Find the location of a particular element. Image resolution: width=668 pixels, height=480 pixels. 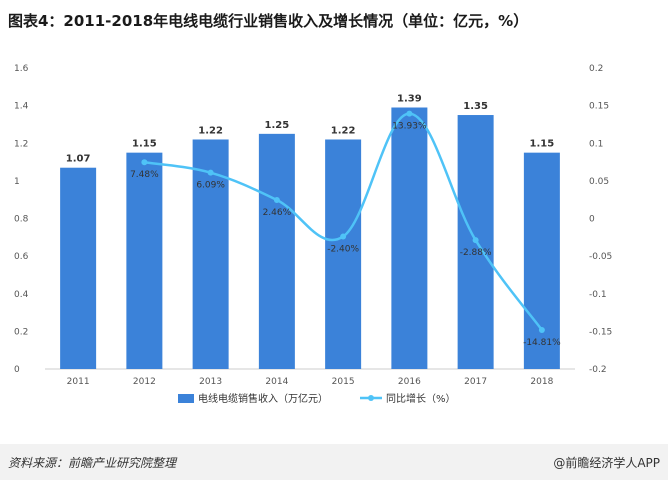

x-tick-label: 2013 is located at coordinates (210, 382).